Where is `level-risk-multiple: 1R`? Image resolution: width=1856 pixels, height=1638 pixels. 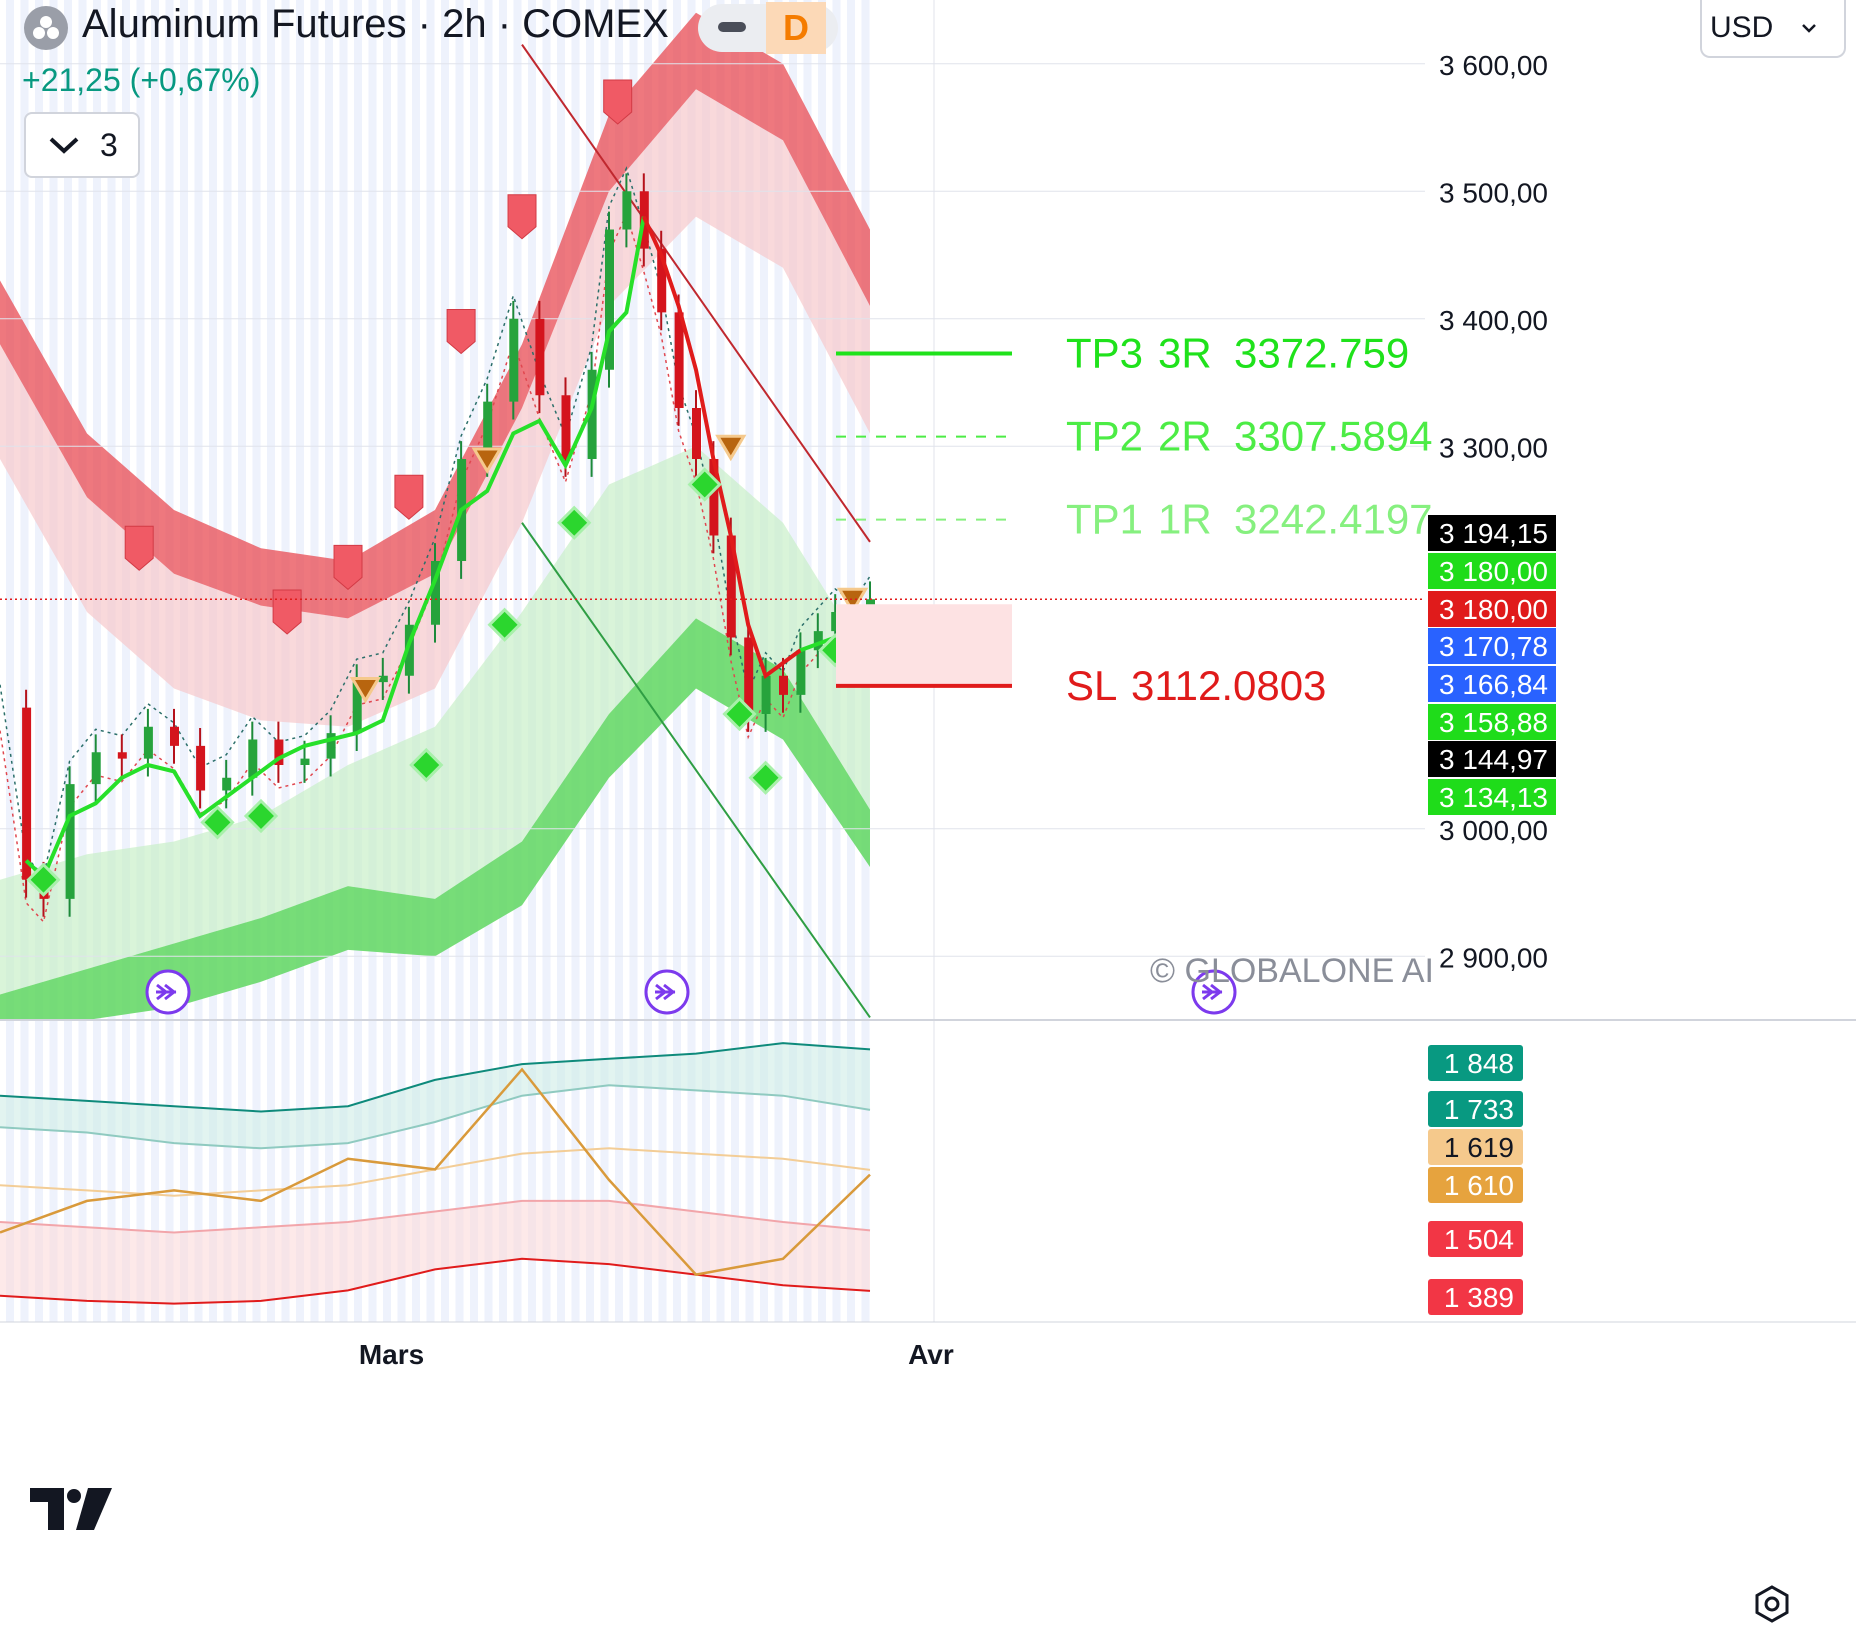
level-risk-multiple: 1R is located at coordinates (1185, 519).